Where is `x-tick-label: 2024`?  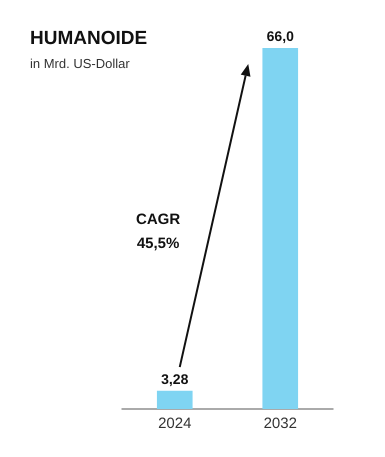 x-tick-label: 2024 is located at coordinates (175, 423).